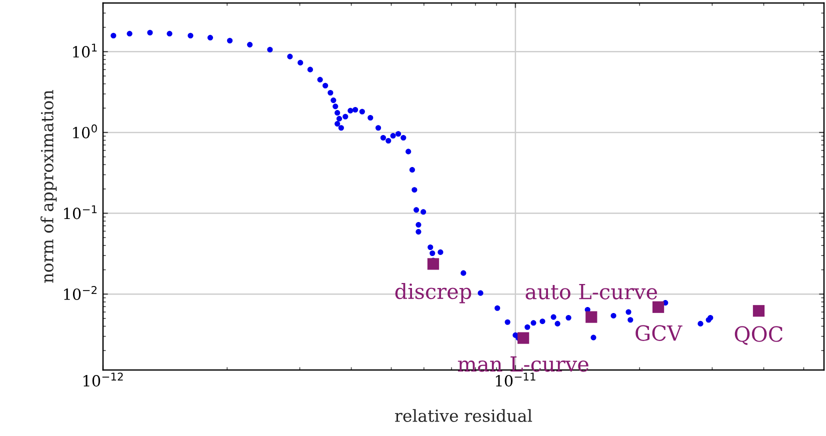 The height and width of the screenshot is (436, 826). Describe the element at coordinates (80, 293) in the screenshot. I see `y-tick-label: 10$^{−2}$` at that location.